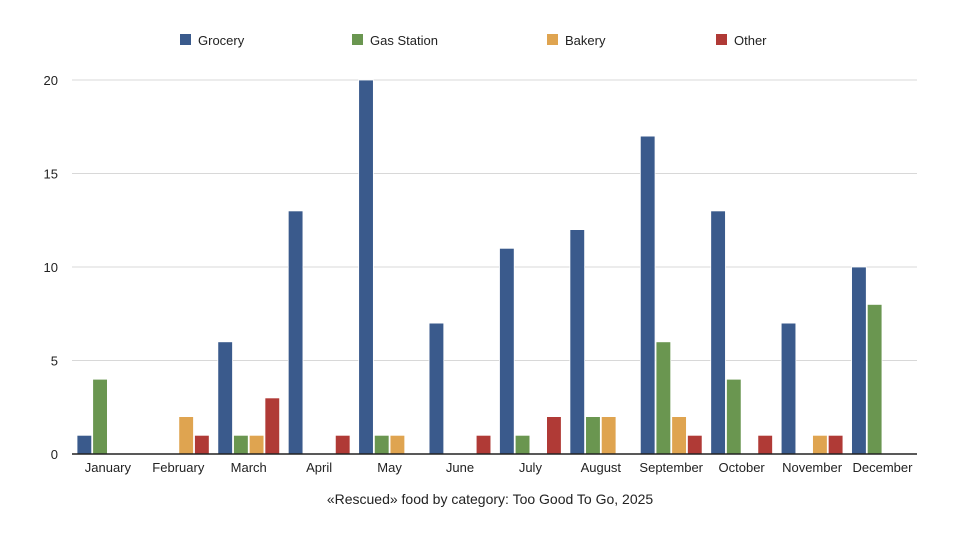 The height and width of the screenshot is (541, 973). I want to click on x-tick-label: January, so click(108, 467).